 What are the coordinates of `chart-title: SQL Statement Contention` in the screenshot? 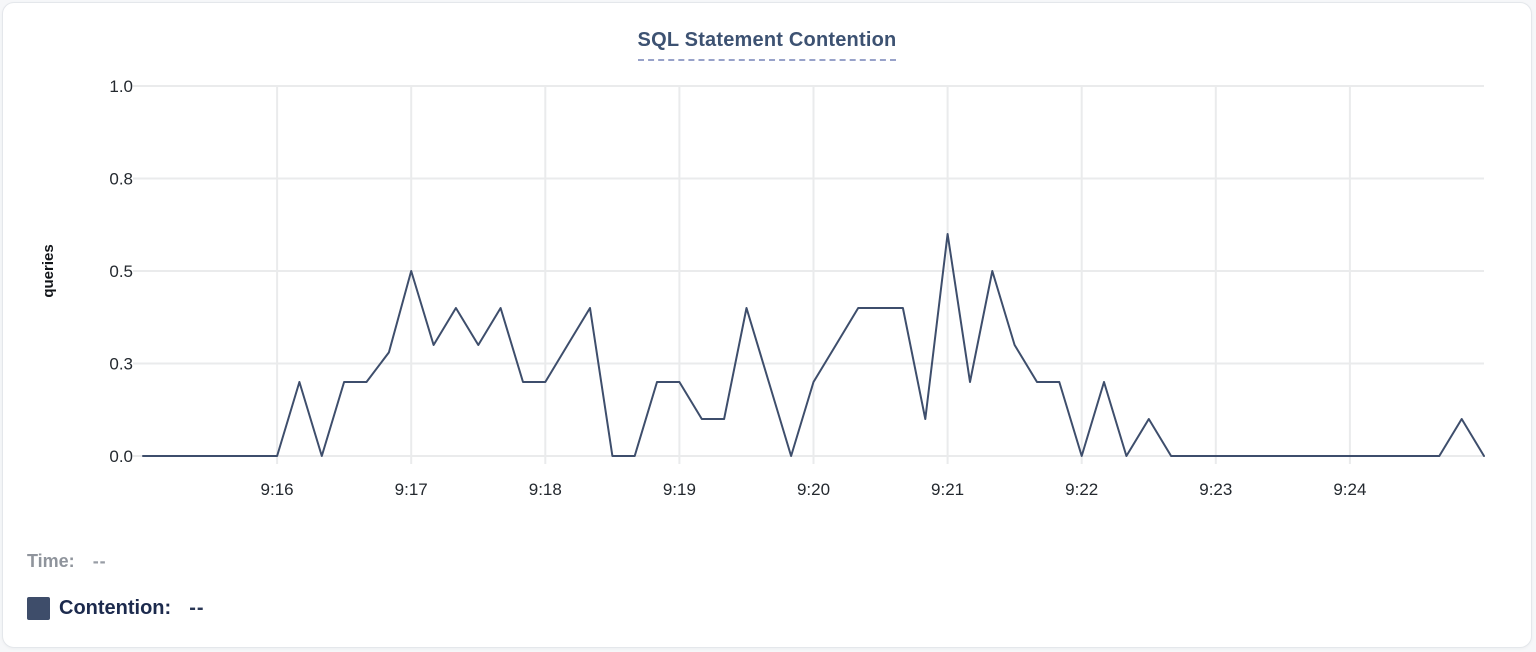 It's located at (767, 45).